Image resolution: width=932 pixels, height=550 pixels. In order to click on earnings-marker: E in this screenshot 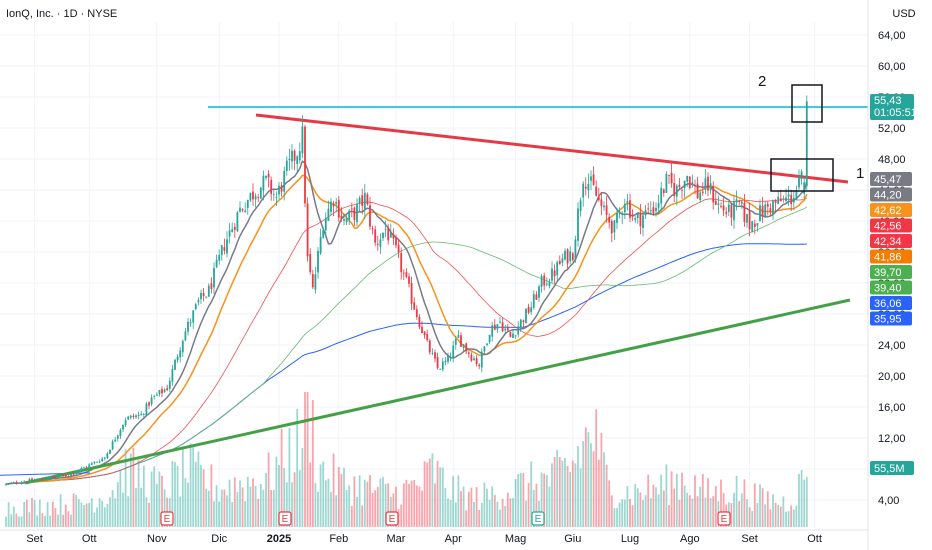, I will do `click(538, 518)`.